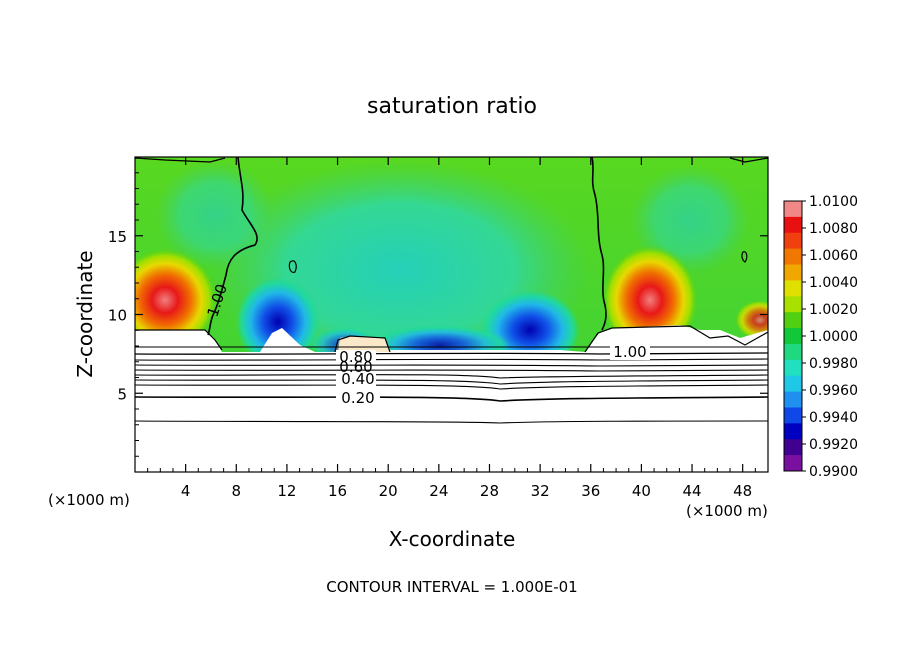  Describe the element at coordinates (833, 310) in the screenshot. I see `colorbar-tick-label: 1.0020` at that location.